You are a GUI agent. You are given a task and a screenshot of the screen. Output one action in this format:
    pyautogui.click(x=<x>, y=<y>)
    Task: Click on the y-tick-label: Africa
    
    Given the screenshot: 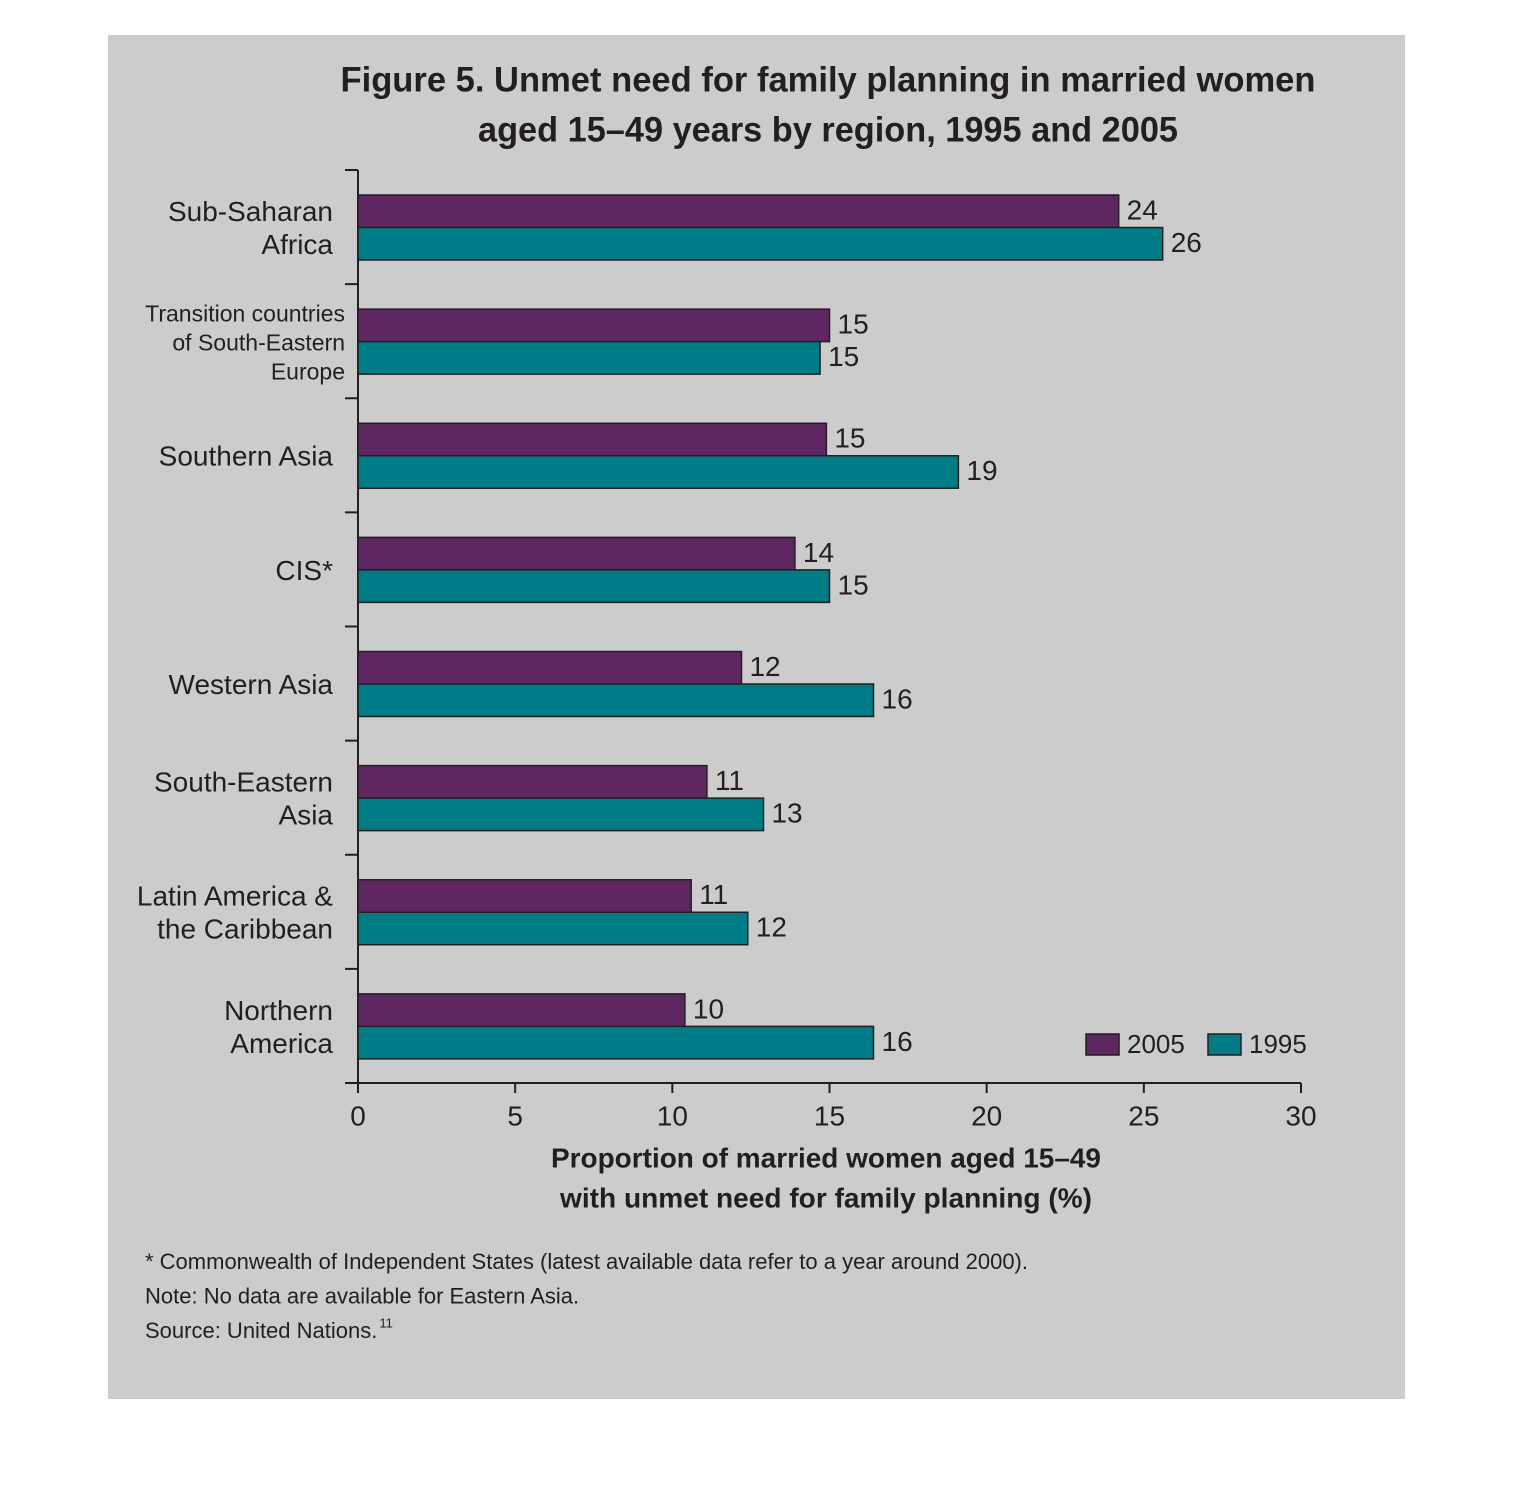 What is the action you would take?
    pyautogui.click(x=297, y=244)
    